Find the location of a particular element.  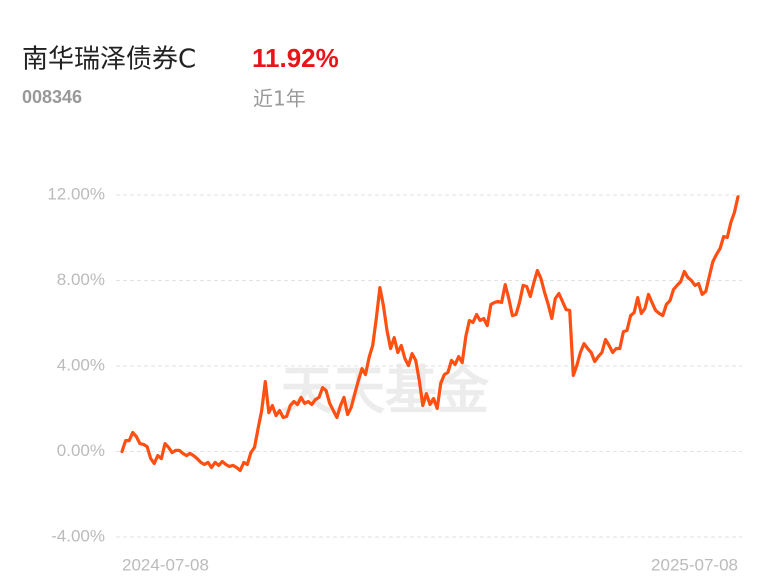

x-tick-label: 2025-07-08 is located at coordinates (694, 564).